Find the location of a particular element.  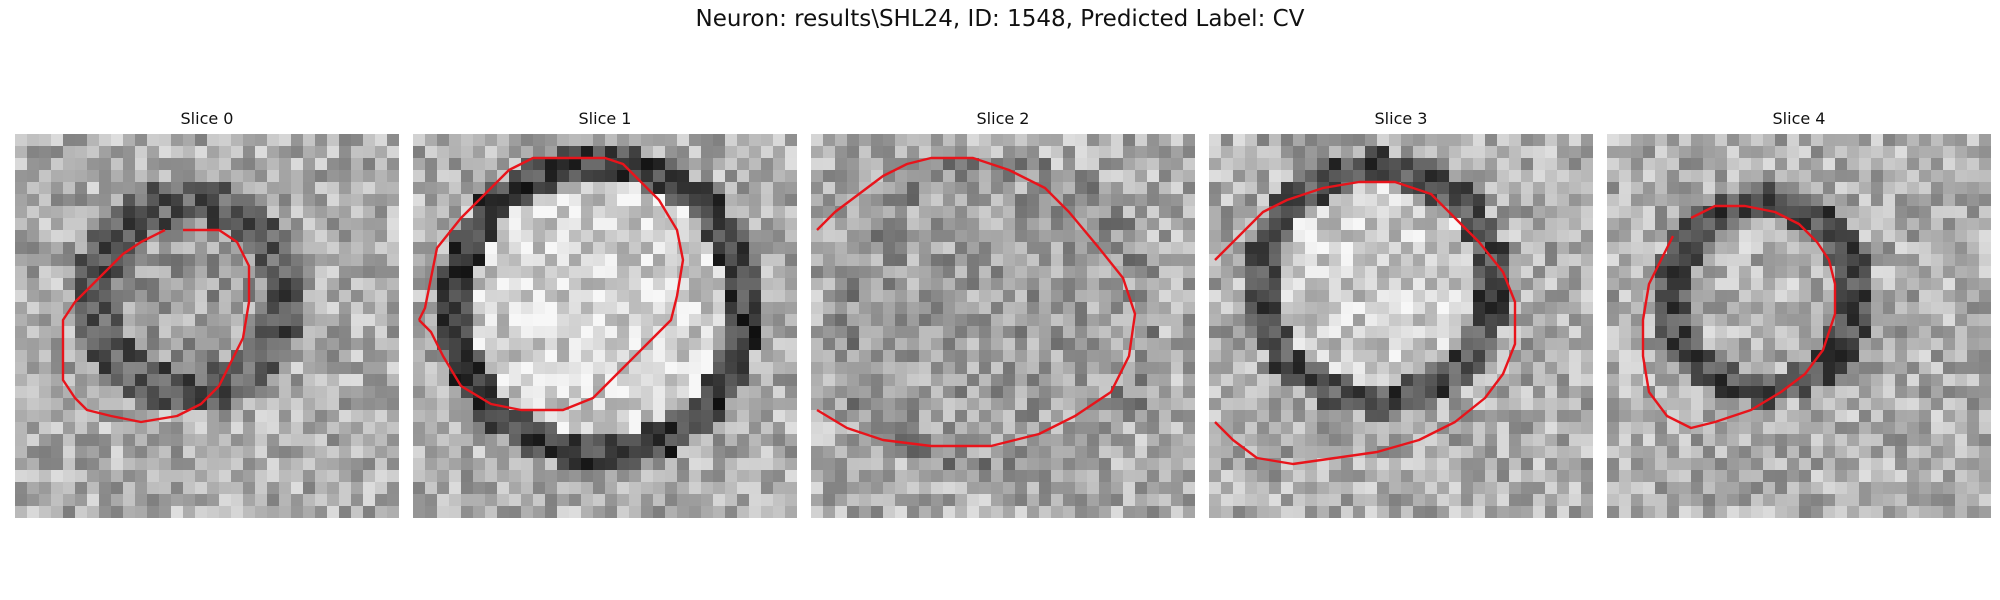

slice-title-3: Slice 3 is located at coordinates (1401, 118).